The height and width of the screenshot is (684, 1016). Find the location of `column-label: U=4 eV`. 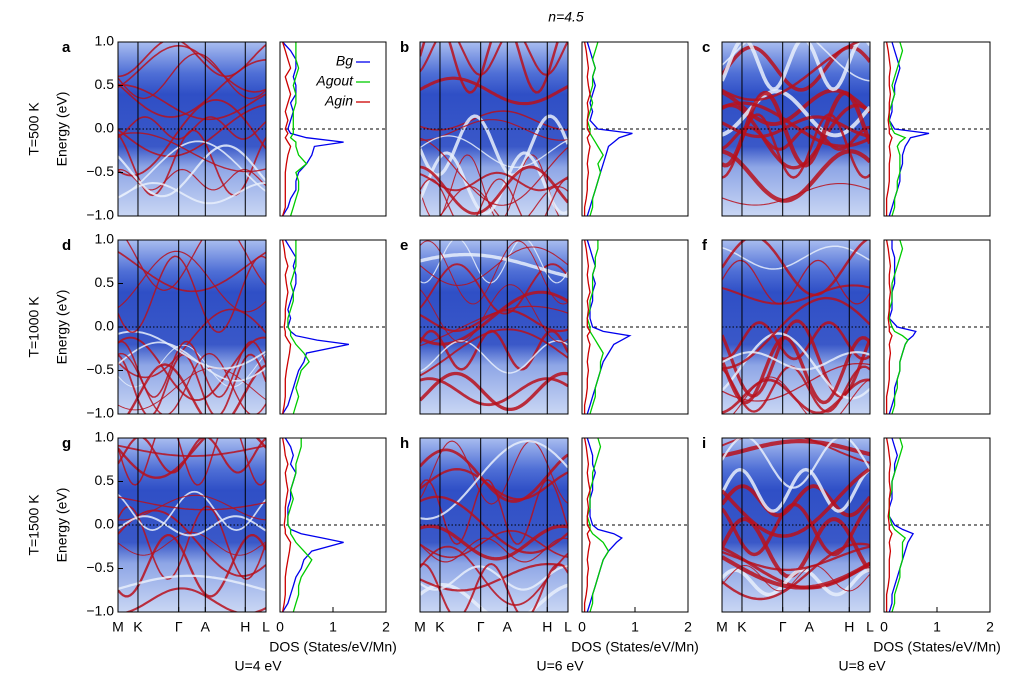

column-label: U=4 eV is located at coordinates (258, 666).